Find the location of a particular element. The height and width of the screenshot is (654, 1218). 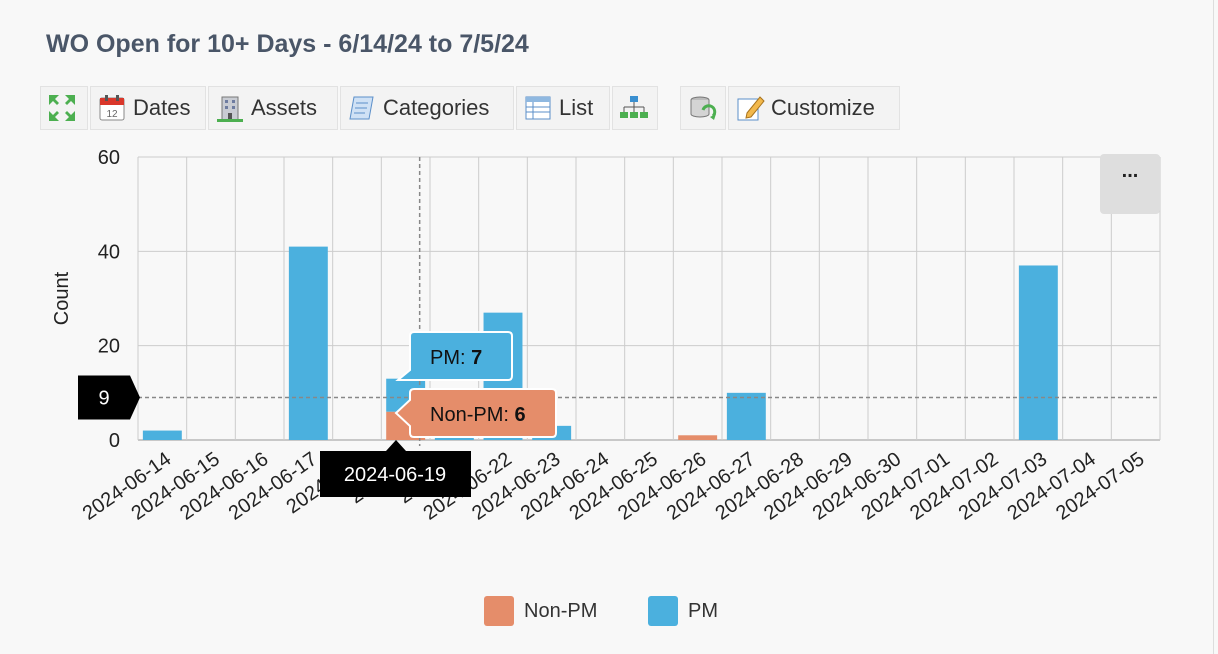

tooltip-non-pm-text: Non-PM: 6 is located at coordinates (478, 415).